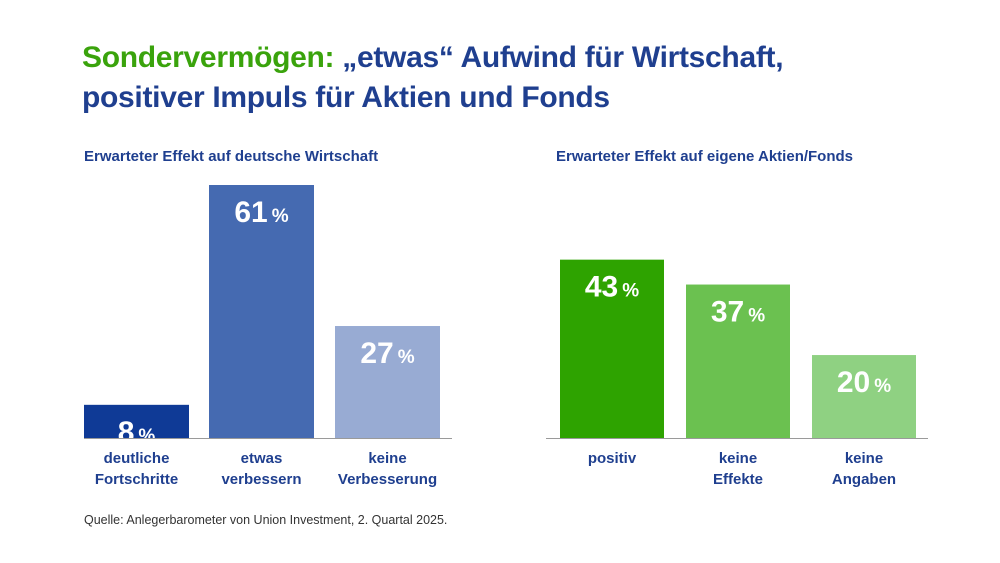 This screenshot has width=1000, height=563. Describe the element at coordinates (136, 479) in the screenshot. I see `category-label: Fortschritte` at that location.